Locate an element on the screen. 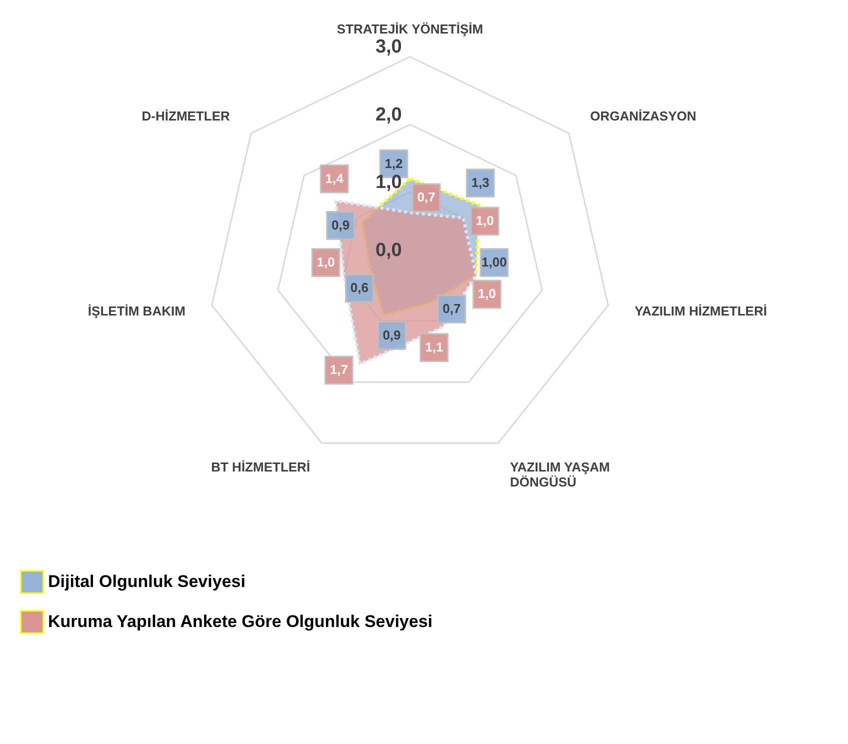  data-label: 1,4 is located at coordinates (334, 178).